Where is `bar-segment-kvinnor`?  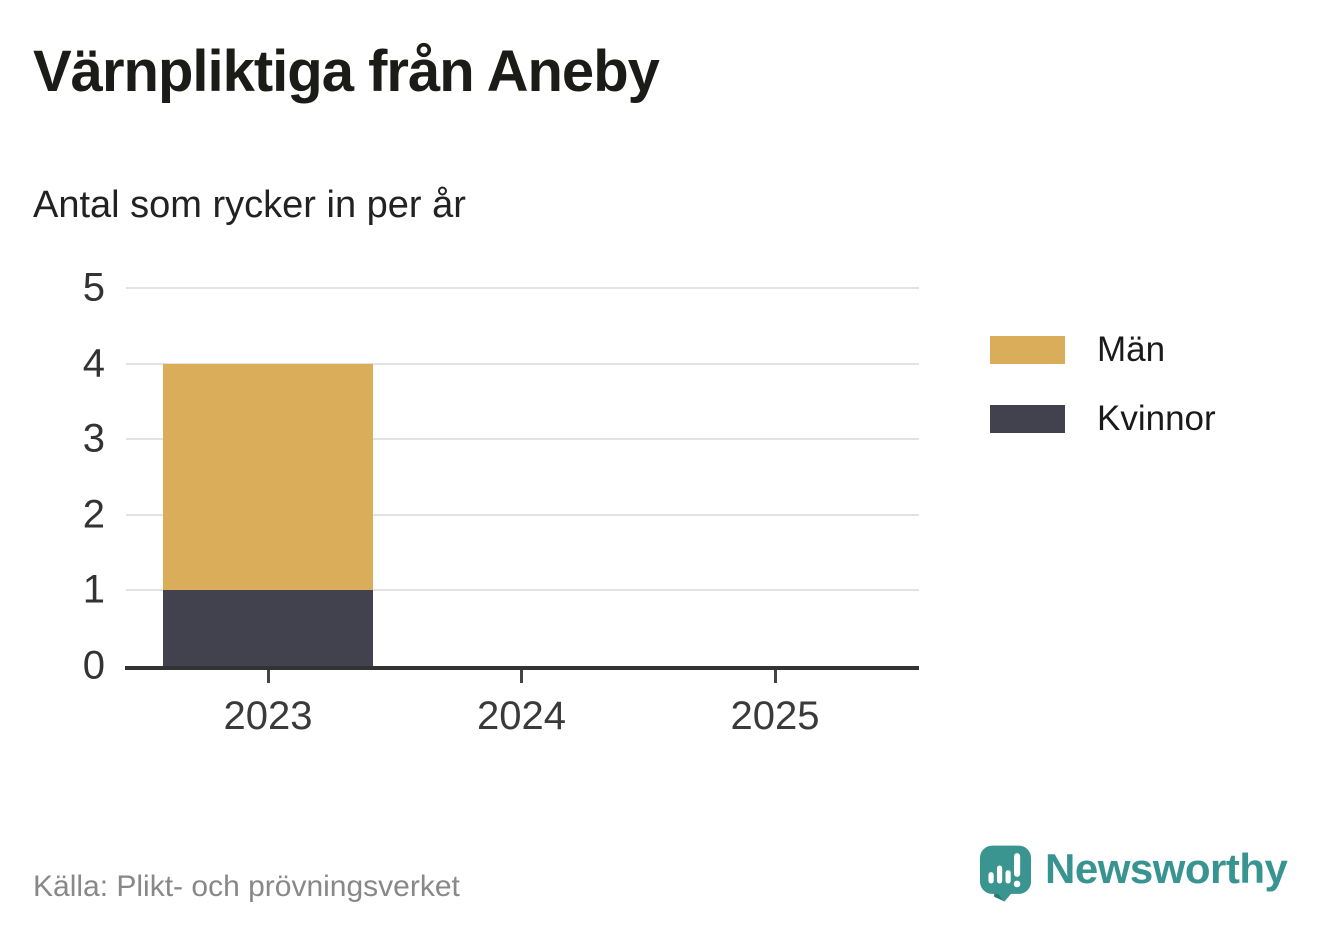
bar-segment-kvinnor is located at coordinates (268, 628).